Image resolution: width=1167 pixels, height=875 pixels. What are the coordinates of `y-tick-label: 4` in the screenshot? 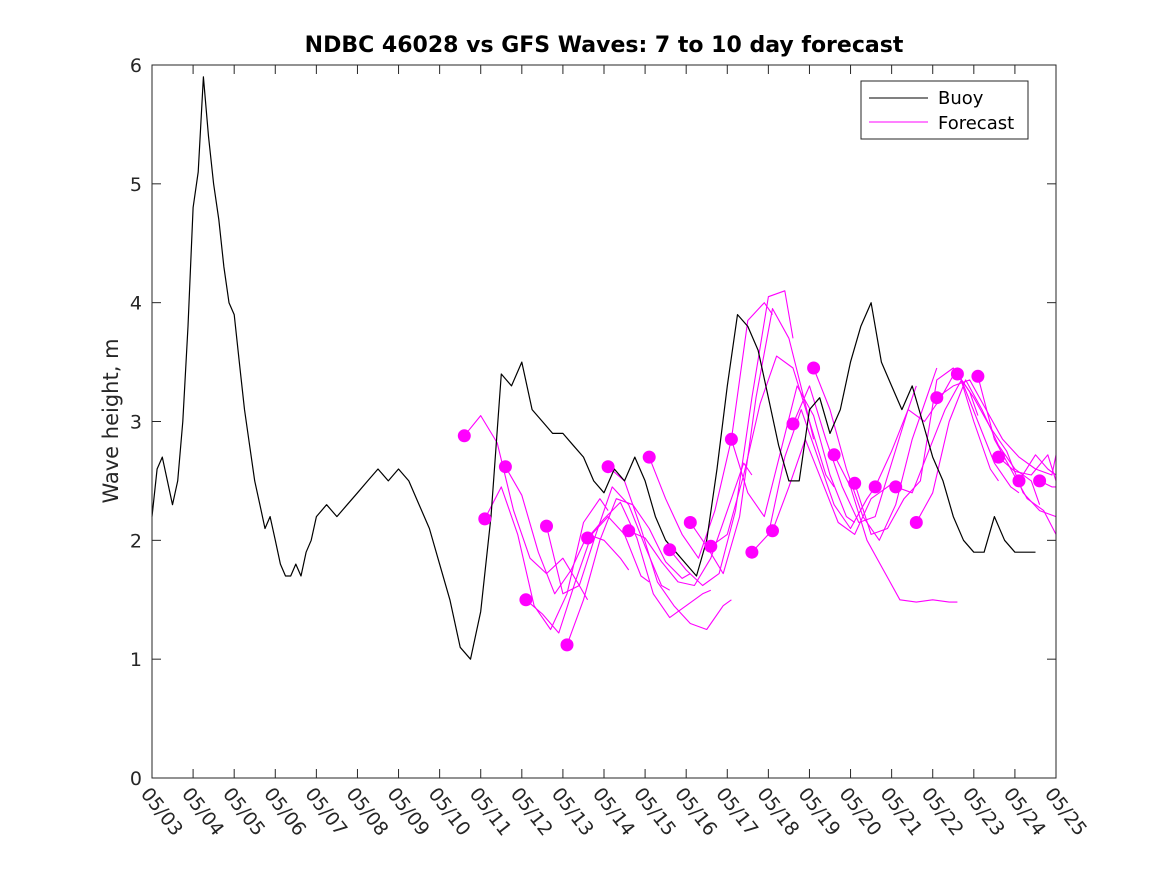 It's located at (136, 304).